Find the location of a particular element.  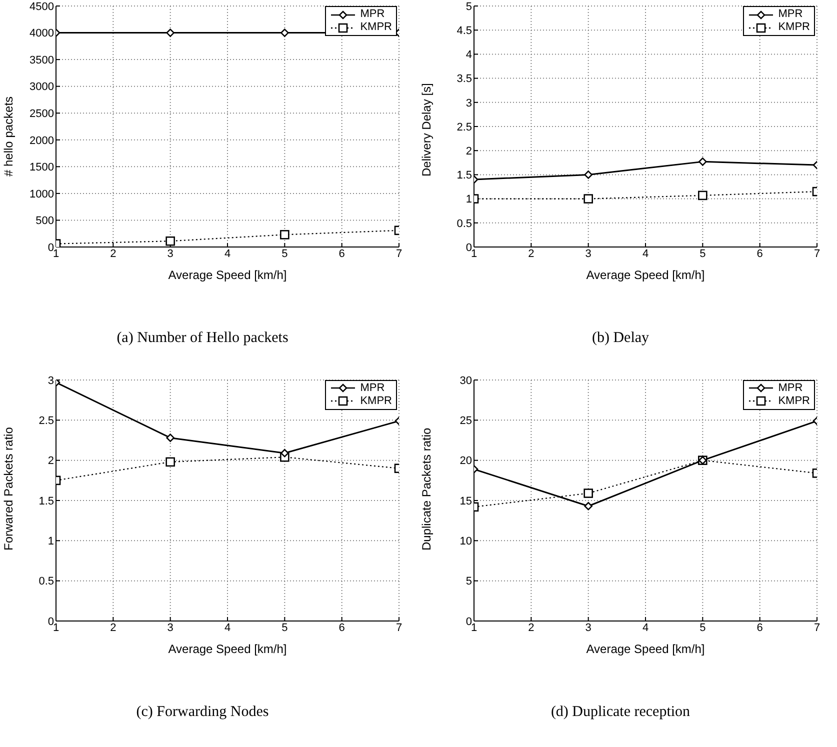

y-tick-label: 2500 is located at coordinates (42, 114).